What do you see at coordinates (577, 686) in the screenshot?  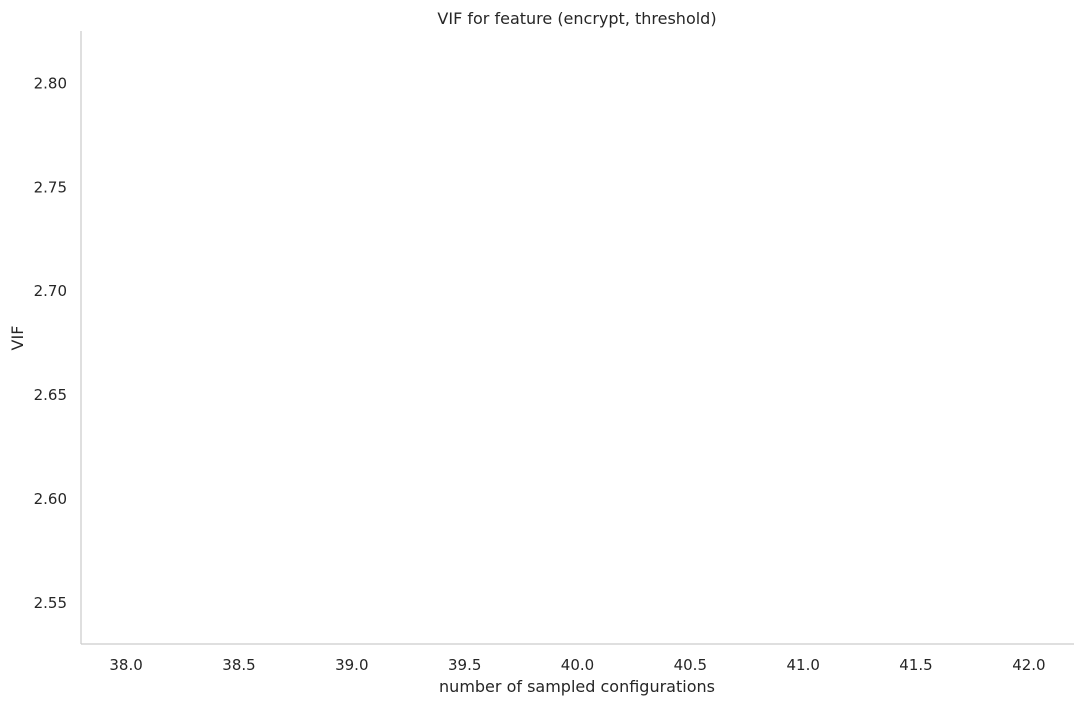 I see `x-axis-label: number of sampled configurations` at bounding box center [577, 686].